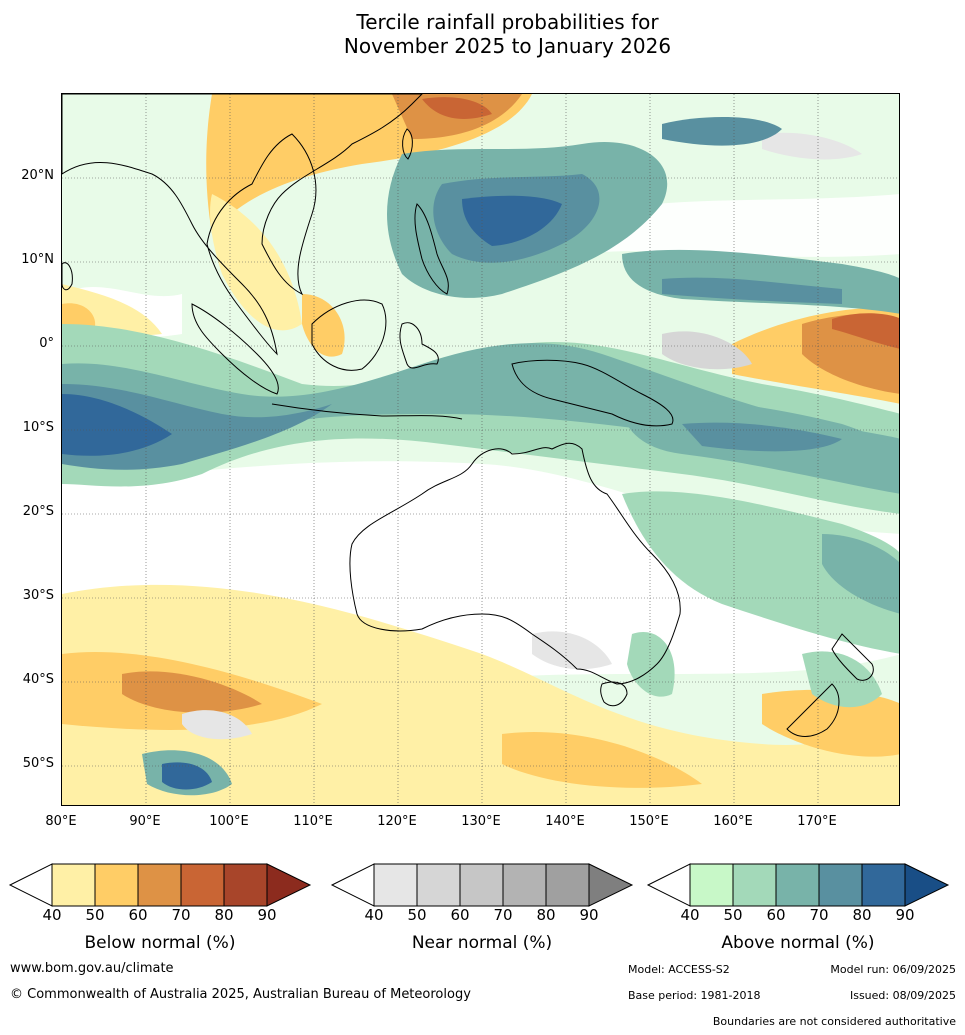 This screenshot has height=1035, width=965. I want to click on cbar1-tick: 40, so click(52, 915).